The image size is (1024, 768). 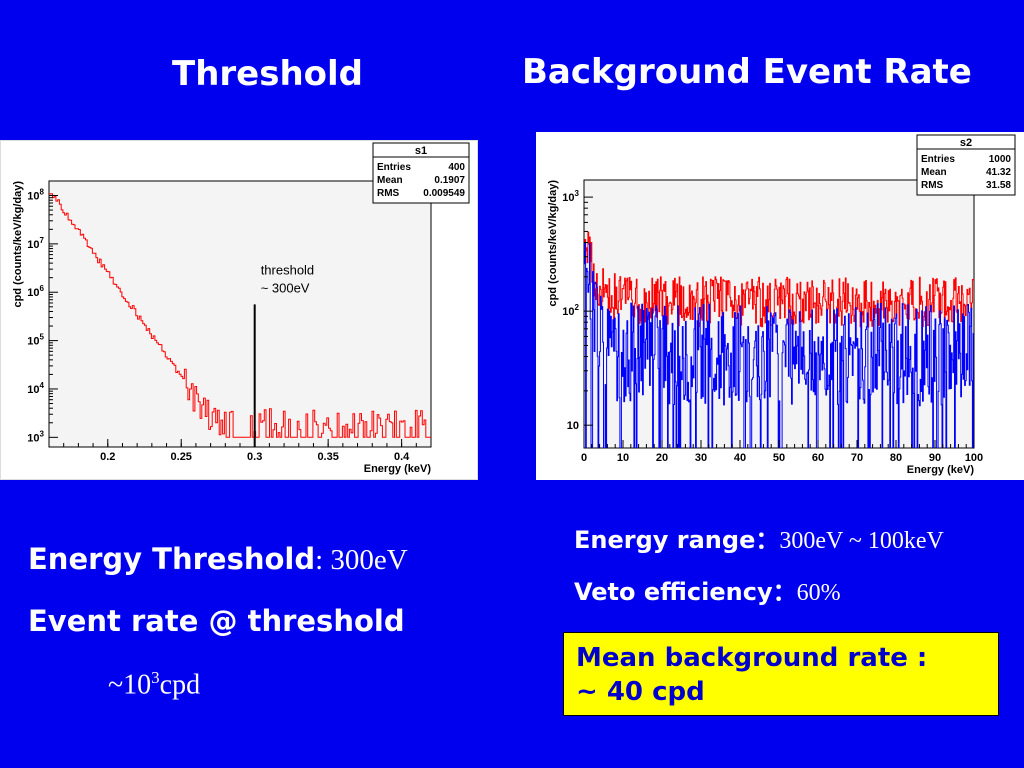 What do you see at coordinates (35, 291) in the screenshot?
I see `y-tick-label: 10⁶` at bounding box center [35, 291].